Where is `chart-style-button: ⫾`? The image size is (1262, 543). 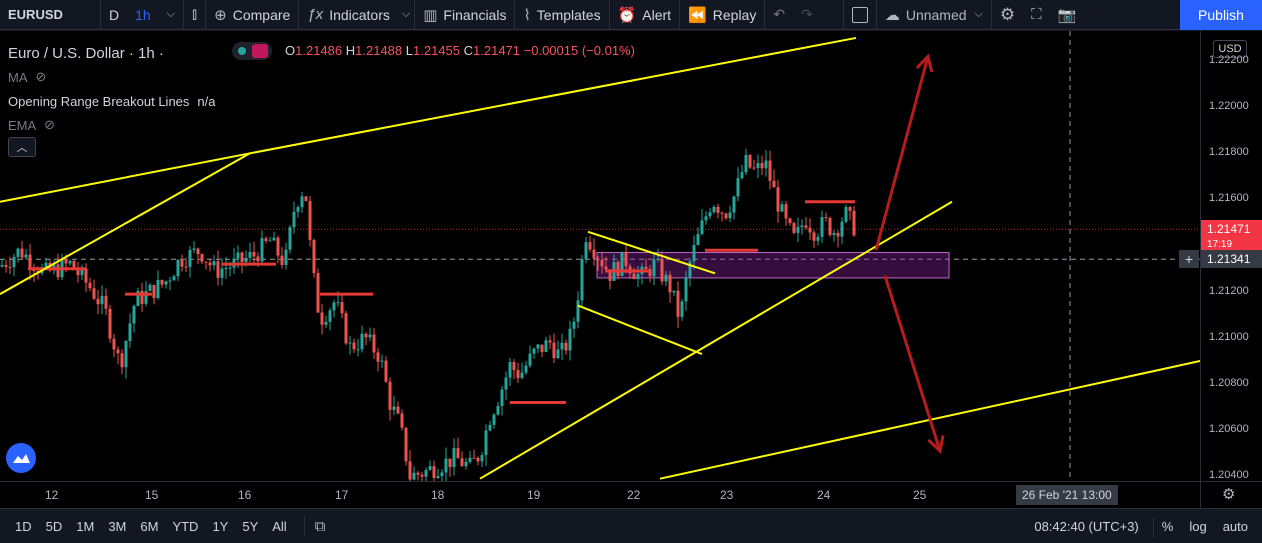 chart-style-button: ⫾ is located at coordinates (194, 15).